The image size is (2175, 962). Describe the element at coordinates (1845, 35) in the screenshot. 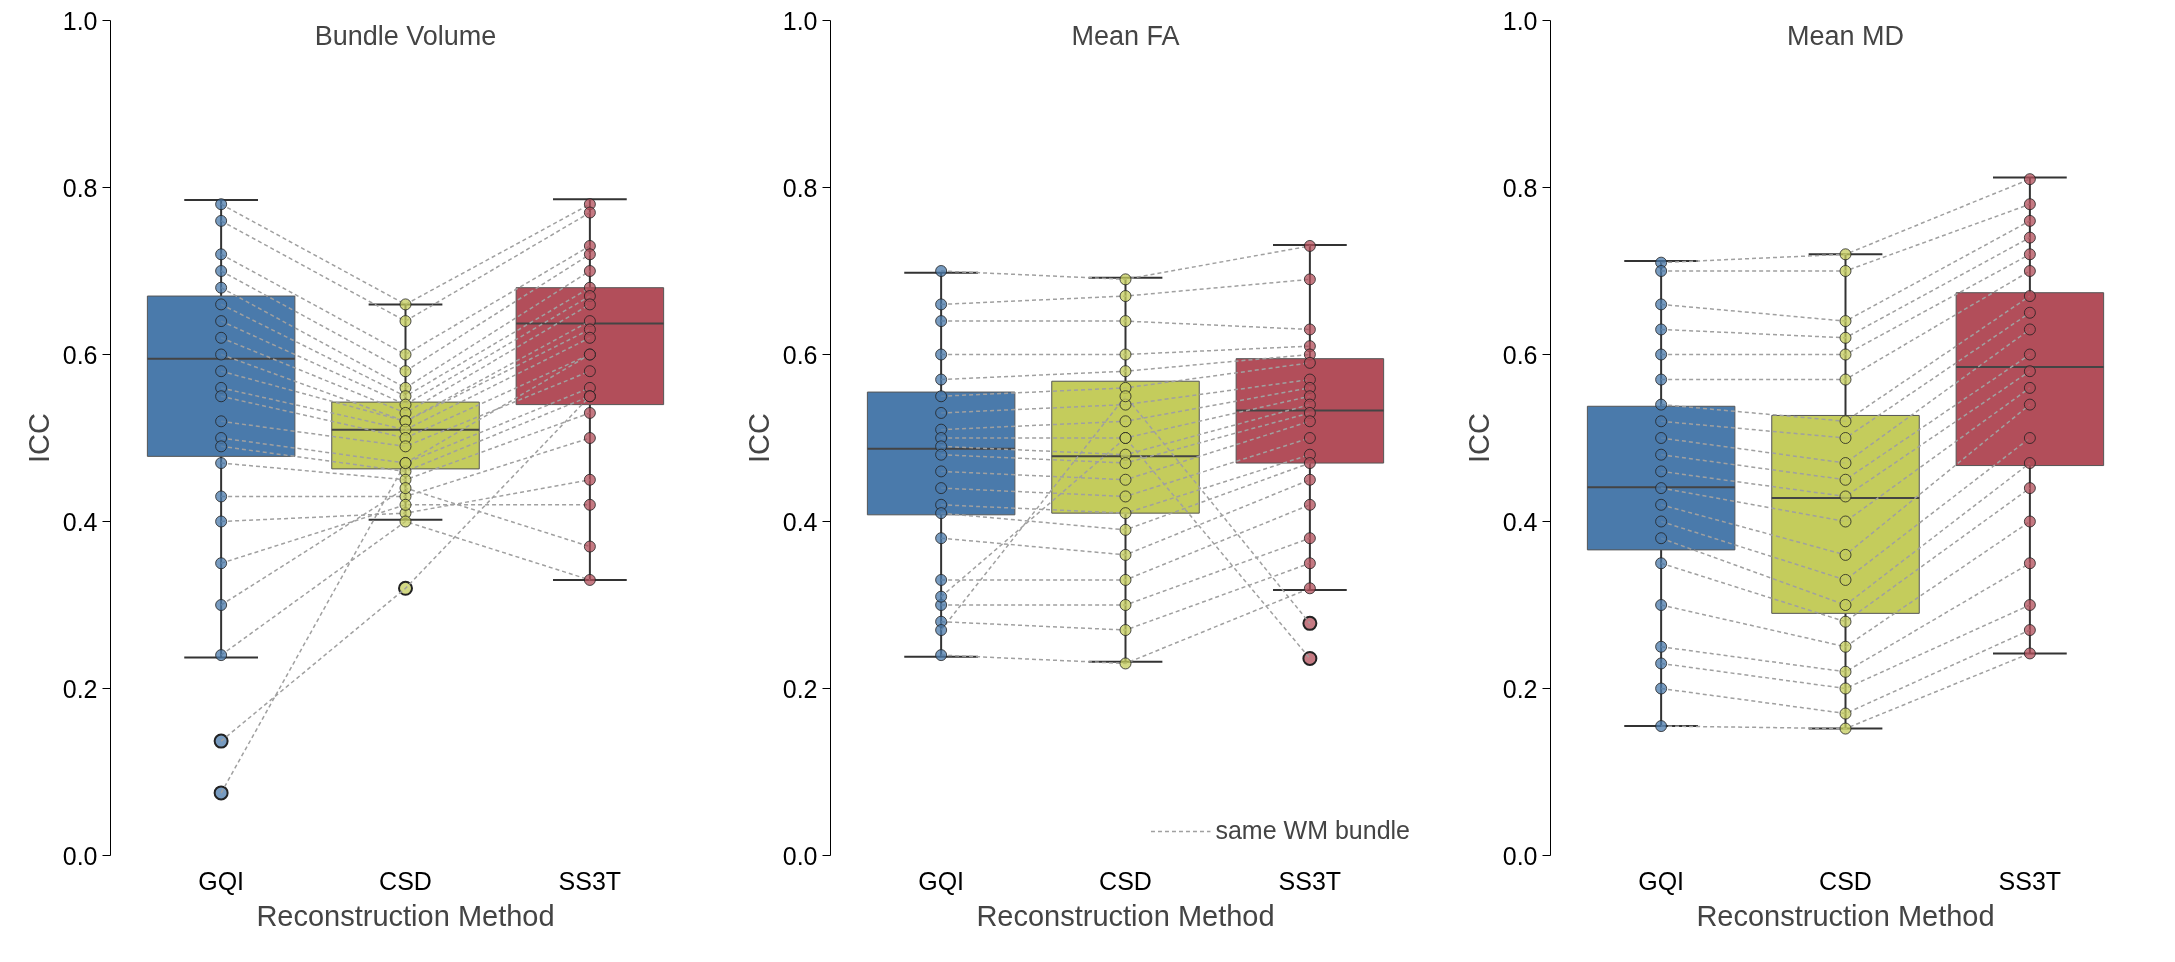

I see `chart-title: Mean MD` at that location.